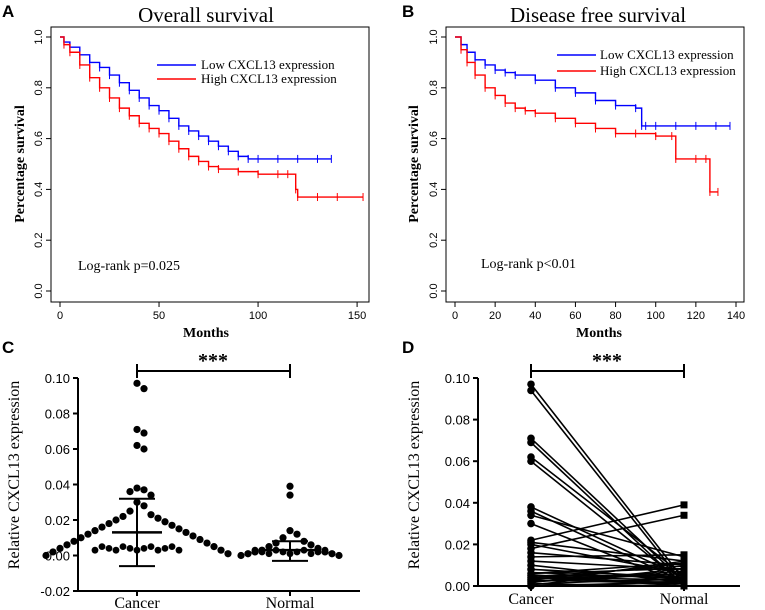 The height and width of the screenshot is (610, 765). I want to click on x-tick-label: 140, so click(736, 316).